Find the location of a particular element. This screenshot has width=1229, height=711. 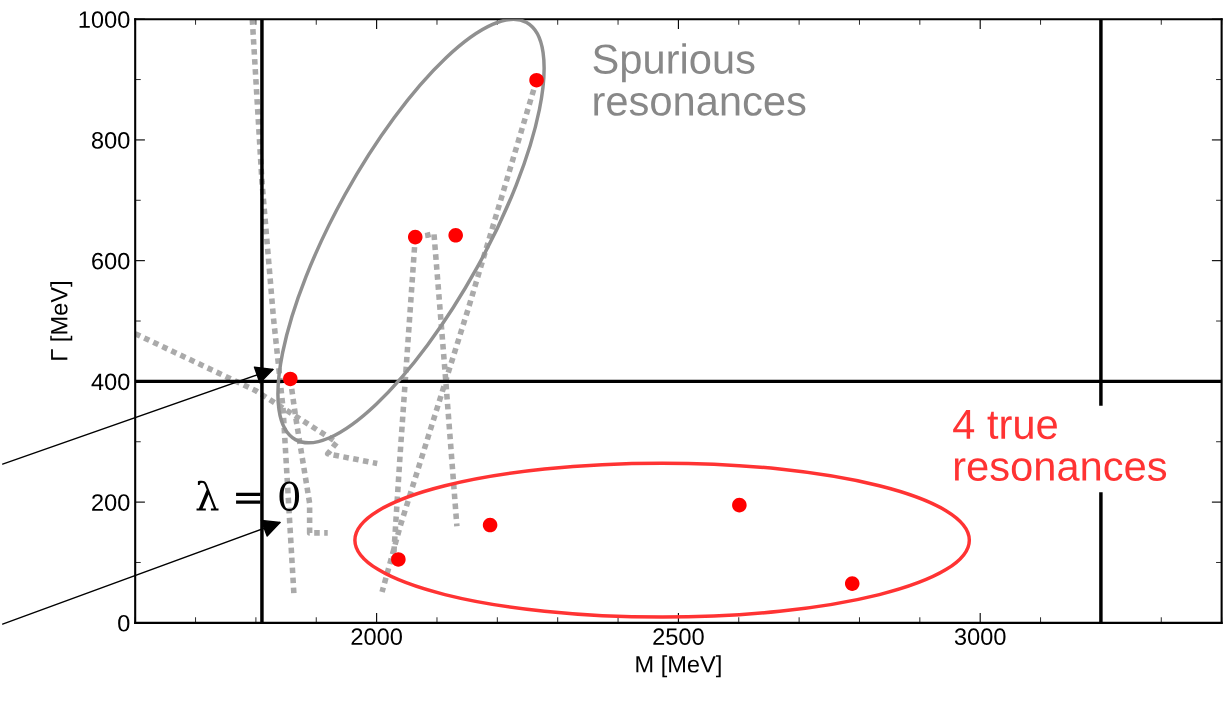

y-tick-label: 0 is located at coordinates (124, 623).